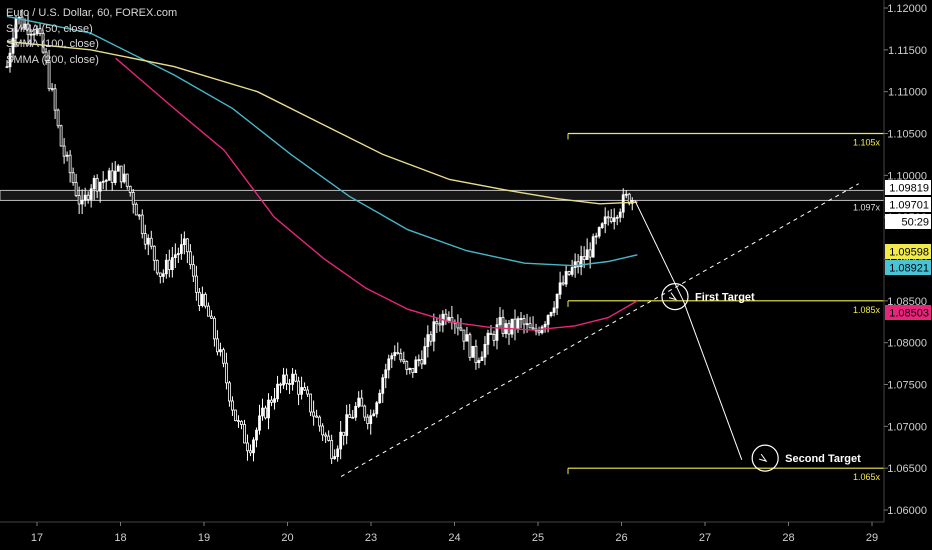 This screenshot has height=550, width=932. Describe the element at coordinates (705, 538) in the screenshot. I see `x-tick-label: 27` at that location.